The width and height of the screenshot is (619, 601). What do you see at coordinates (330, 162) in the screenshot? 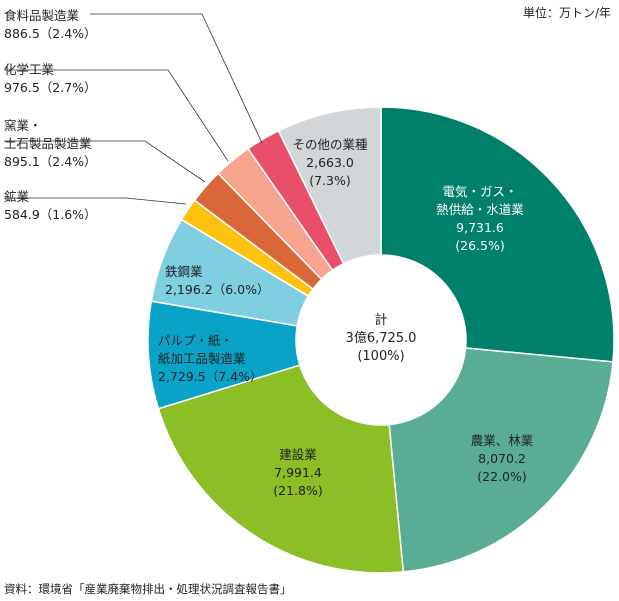
I see `slice-label-9: その他の業種 2,663.0 (7.3%)` at bounding box center [330, 162].